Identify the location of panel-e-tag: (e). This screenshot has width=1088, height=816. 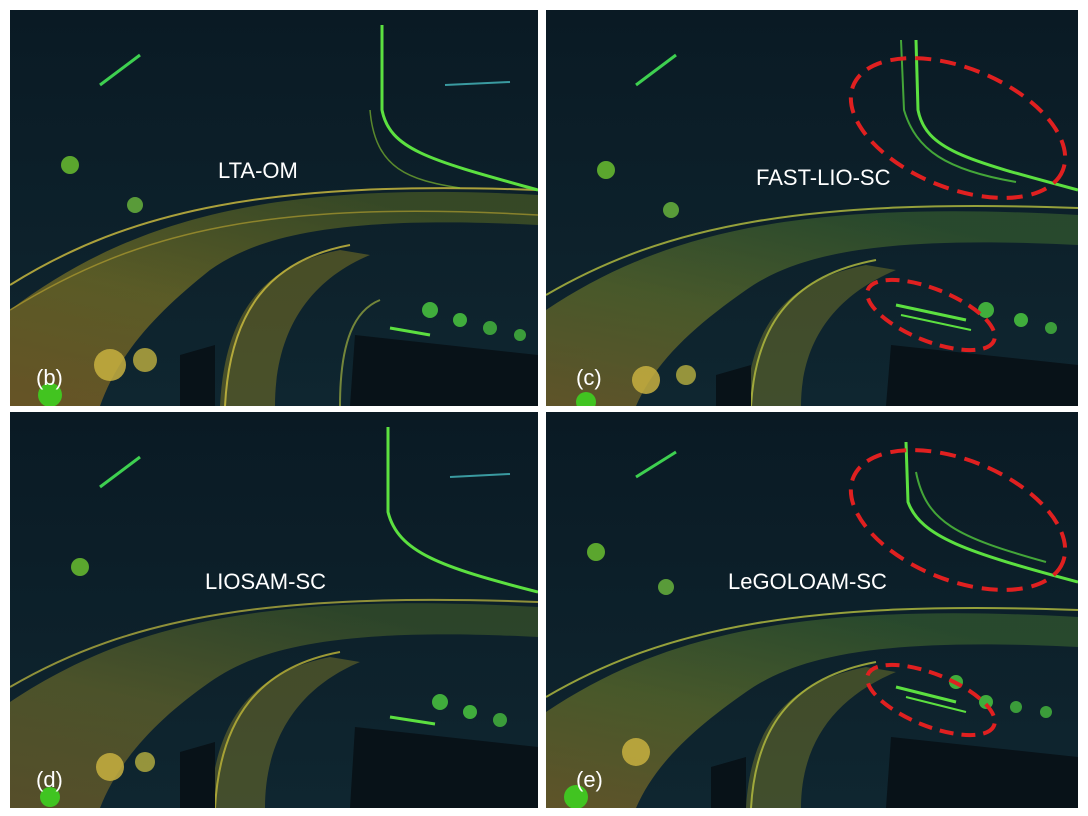
(589, 779).